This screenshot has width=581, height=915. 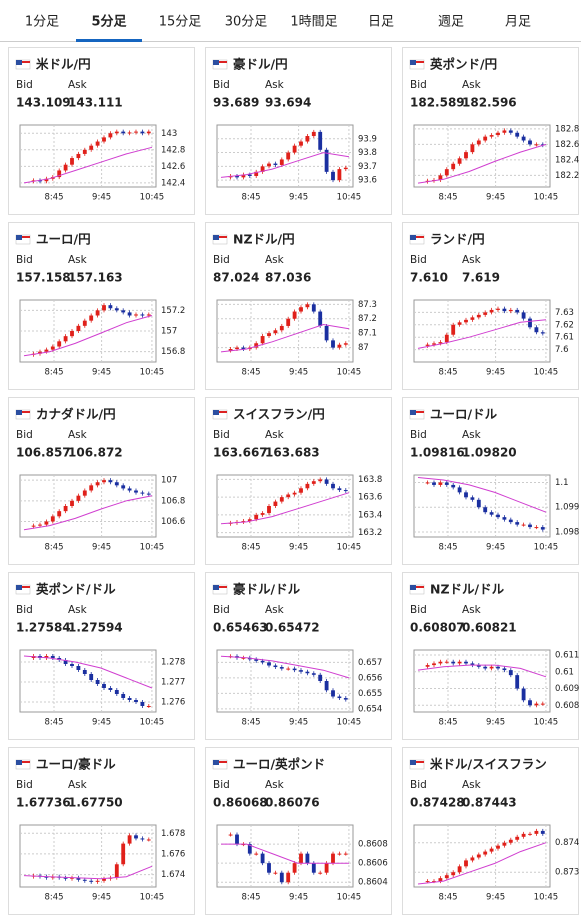 I want to click on ask-value: 0.65472, so click(x=292, y=628).